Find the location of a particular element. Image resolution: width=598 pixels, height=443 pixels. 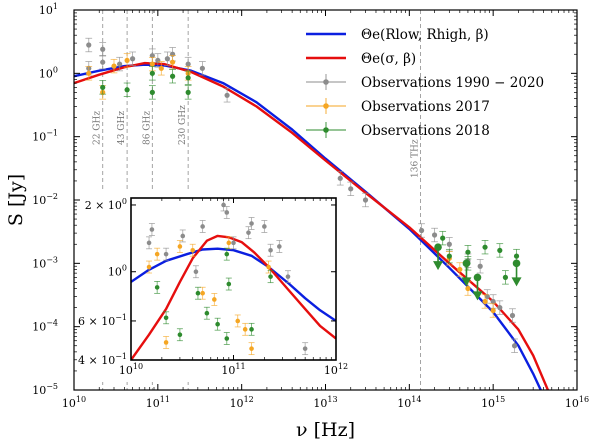

y-tick-label: 10¹ is located at coordinates (48, 9).